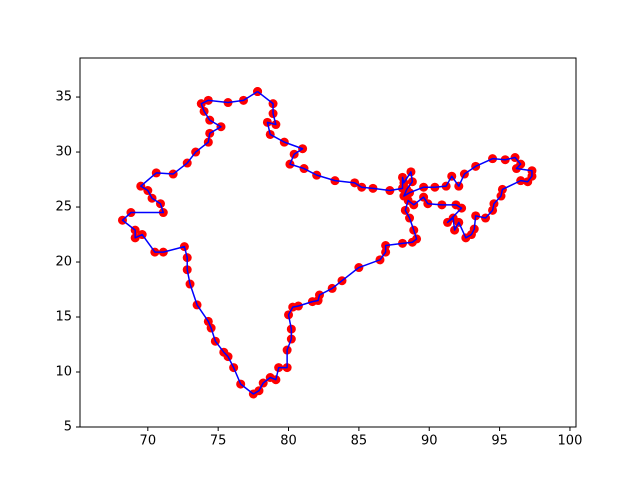  What do you see at coordinates (429, 441) in the screenshot?
I see `x-tick-label: 90` at bounding box center [429, 441].